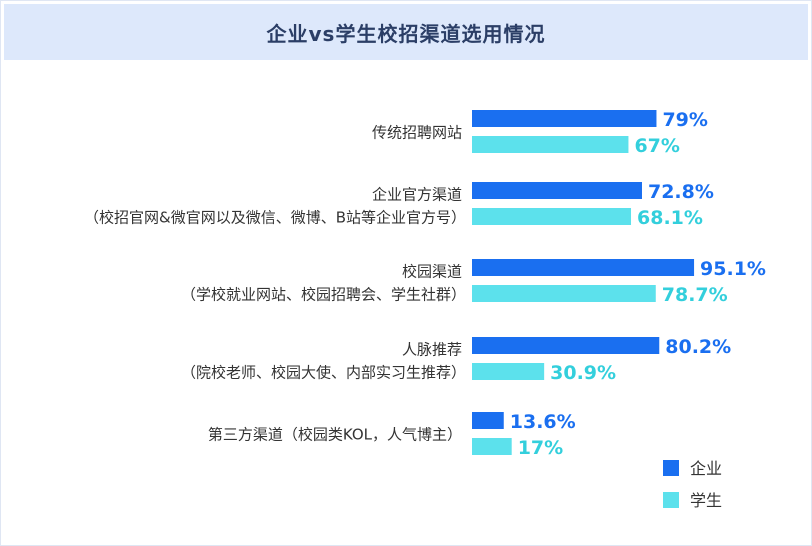 This screenshot has width=812, height=546. Describe the element at coordinates (543, 422) in the screenshot. I see `data-label: 13.6%` at that location.